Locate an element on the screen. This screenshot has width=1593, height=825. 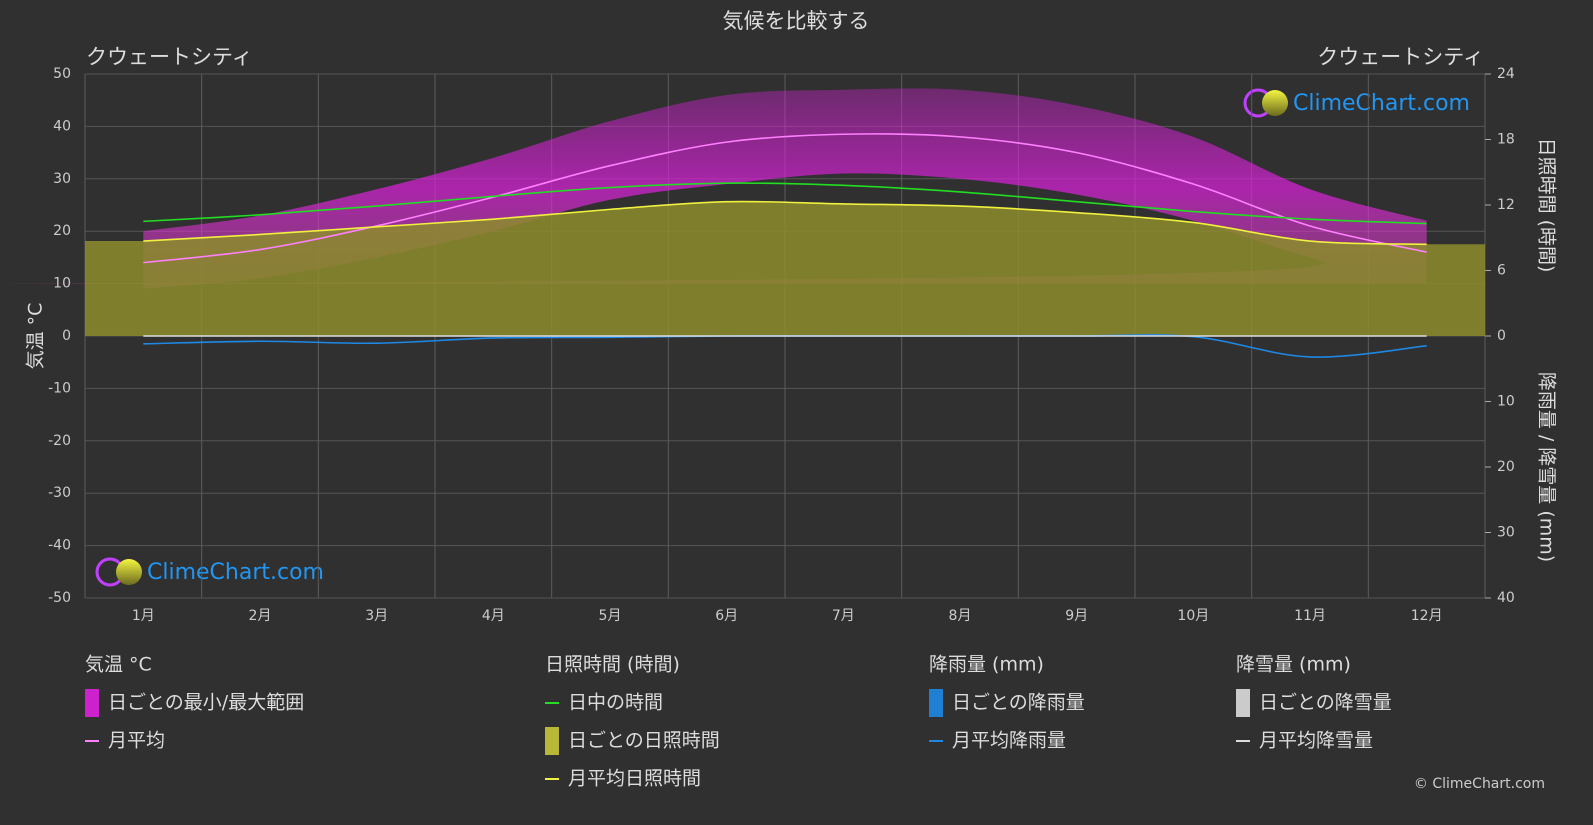
legend-label: 日中の時間 is located at coordinates (615, 703).